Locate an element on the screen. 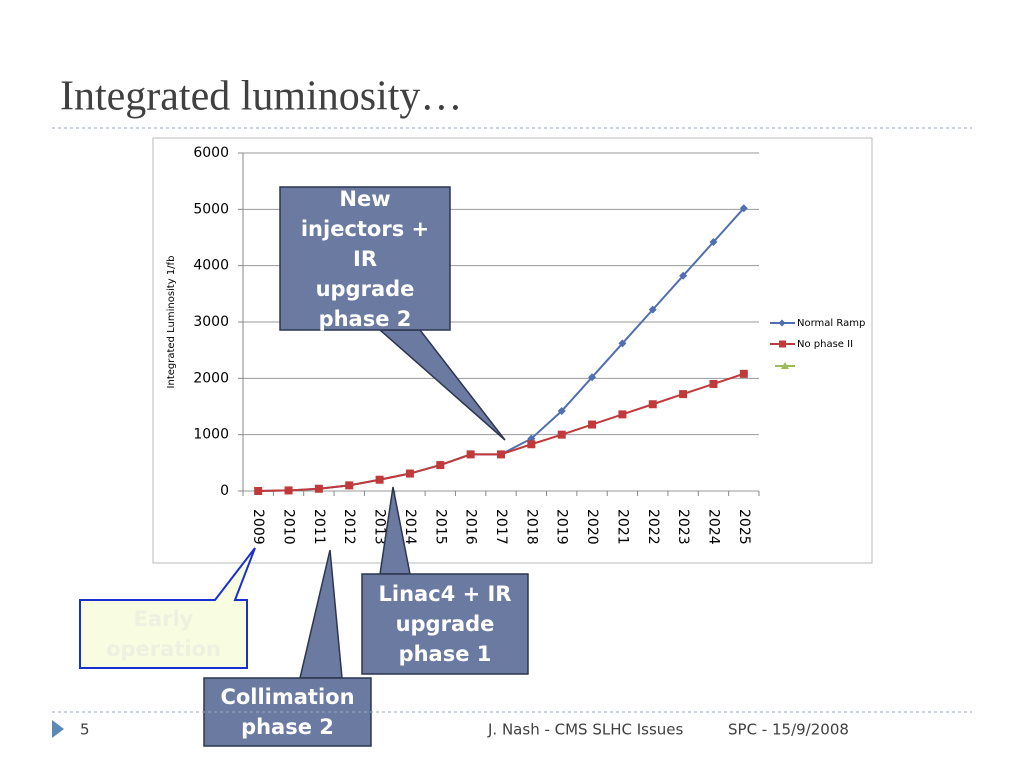 The height and width of the screenshot is (768, 1024). callout-text: Collimation phase 2 is located at coordinates (287, 712).